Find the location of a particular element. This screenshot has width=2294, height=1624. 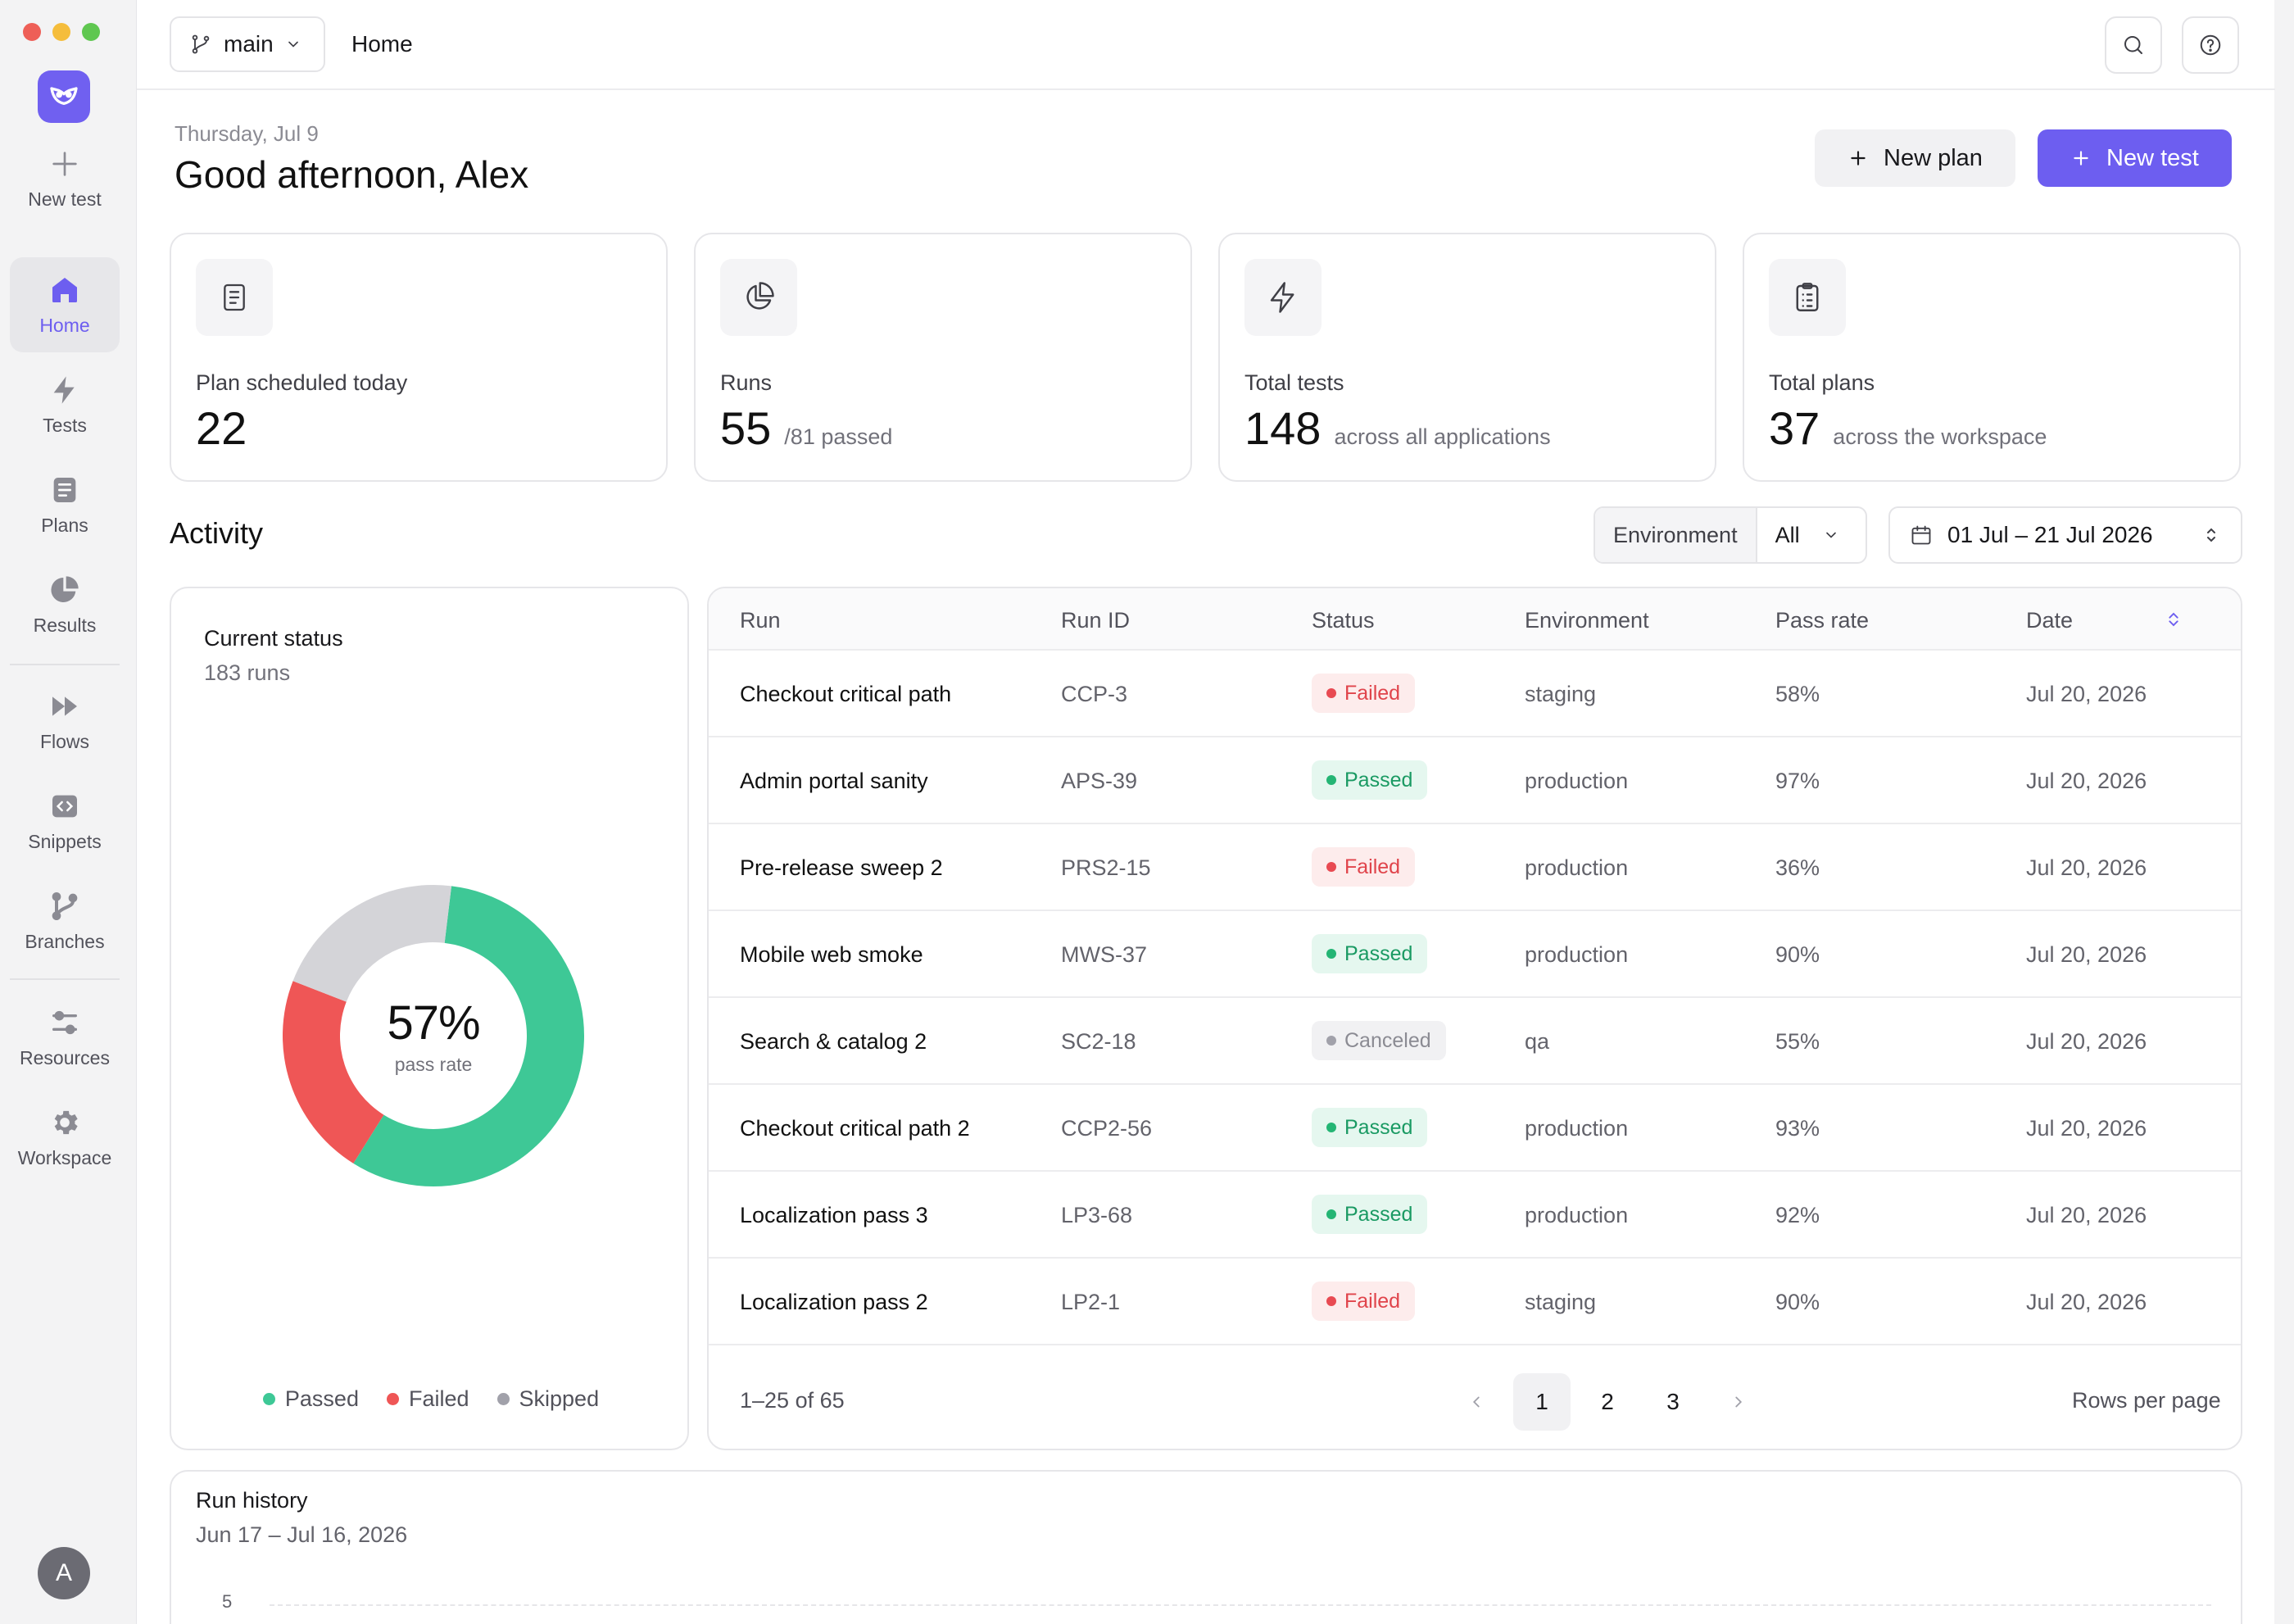

run-name: Checkout critical path 2 is located at coordinates (855, 1128).